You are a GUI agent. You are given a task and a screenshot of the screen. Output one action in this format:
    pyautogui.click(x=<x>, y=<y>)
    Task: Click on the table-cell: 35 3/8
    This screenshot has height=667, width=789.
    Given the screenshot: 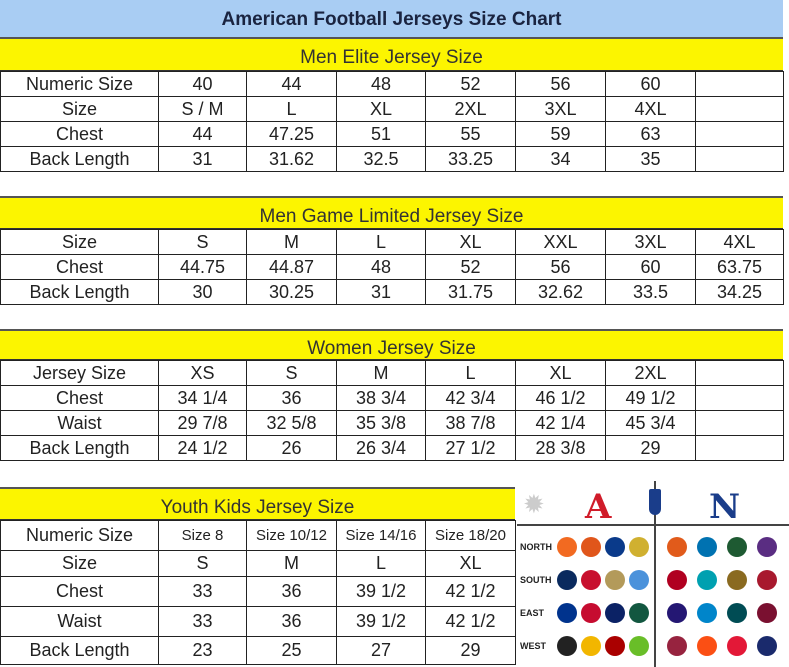 What is the action you would take?
    pyautogui.click(x=381, y=423)
    